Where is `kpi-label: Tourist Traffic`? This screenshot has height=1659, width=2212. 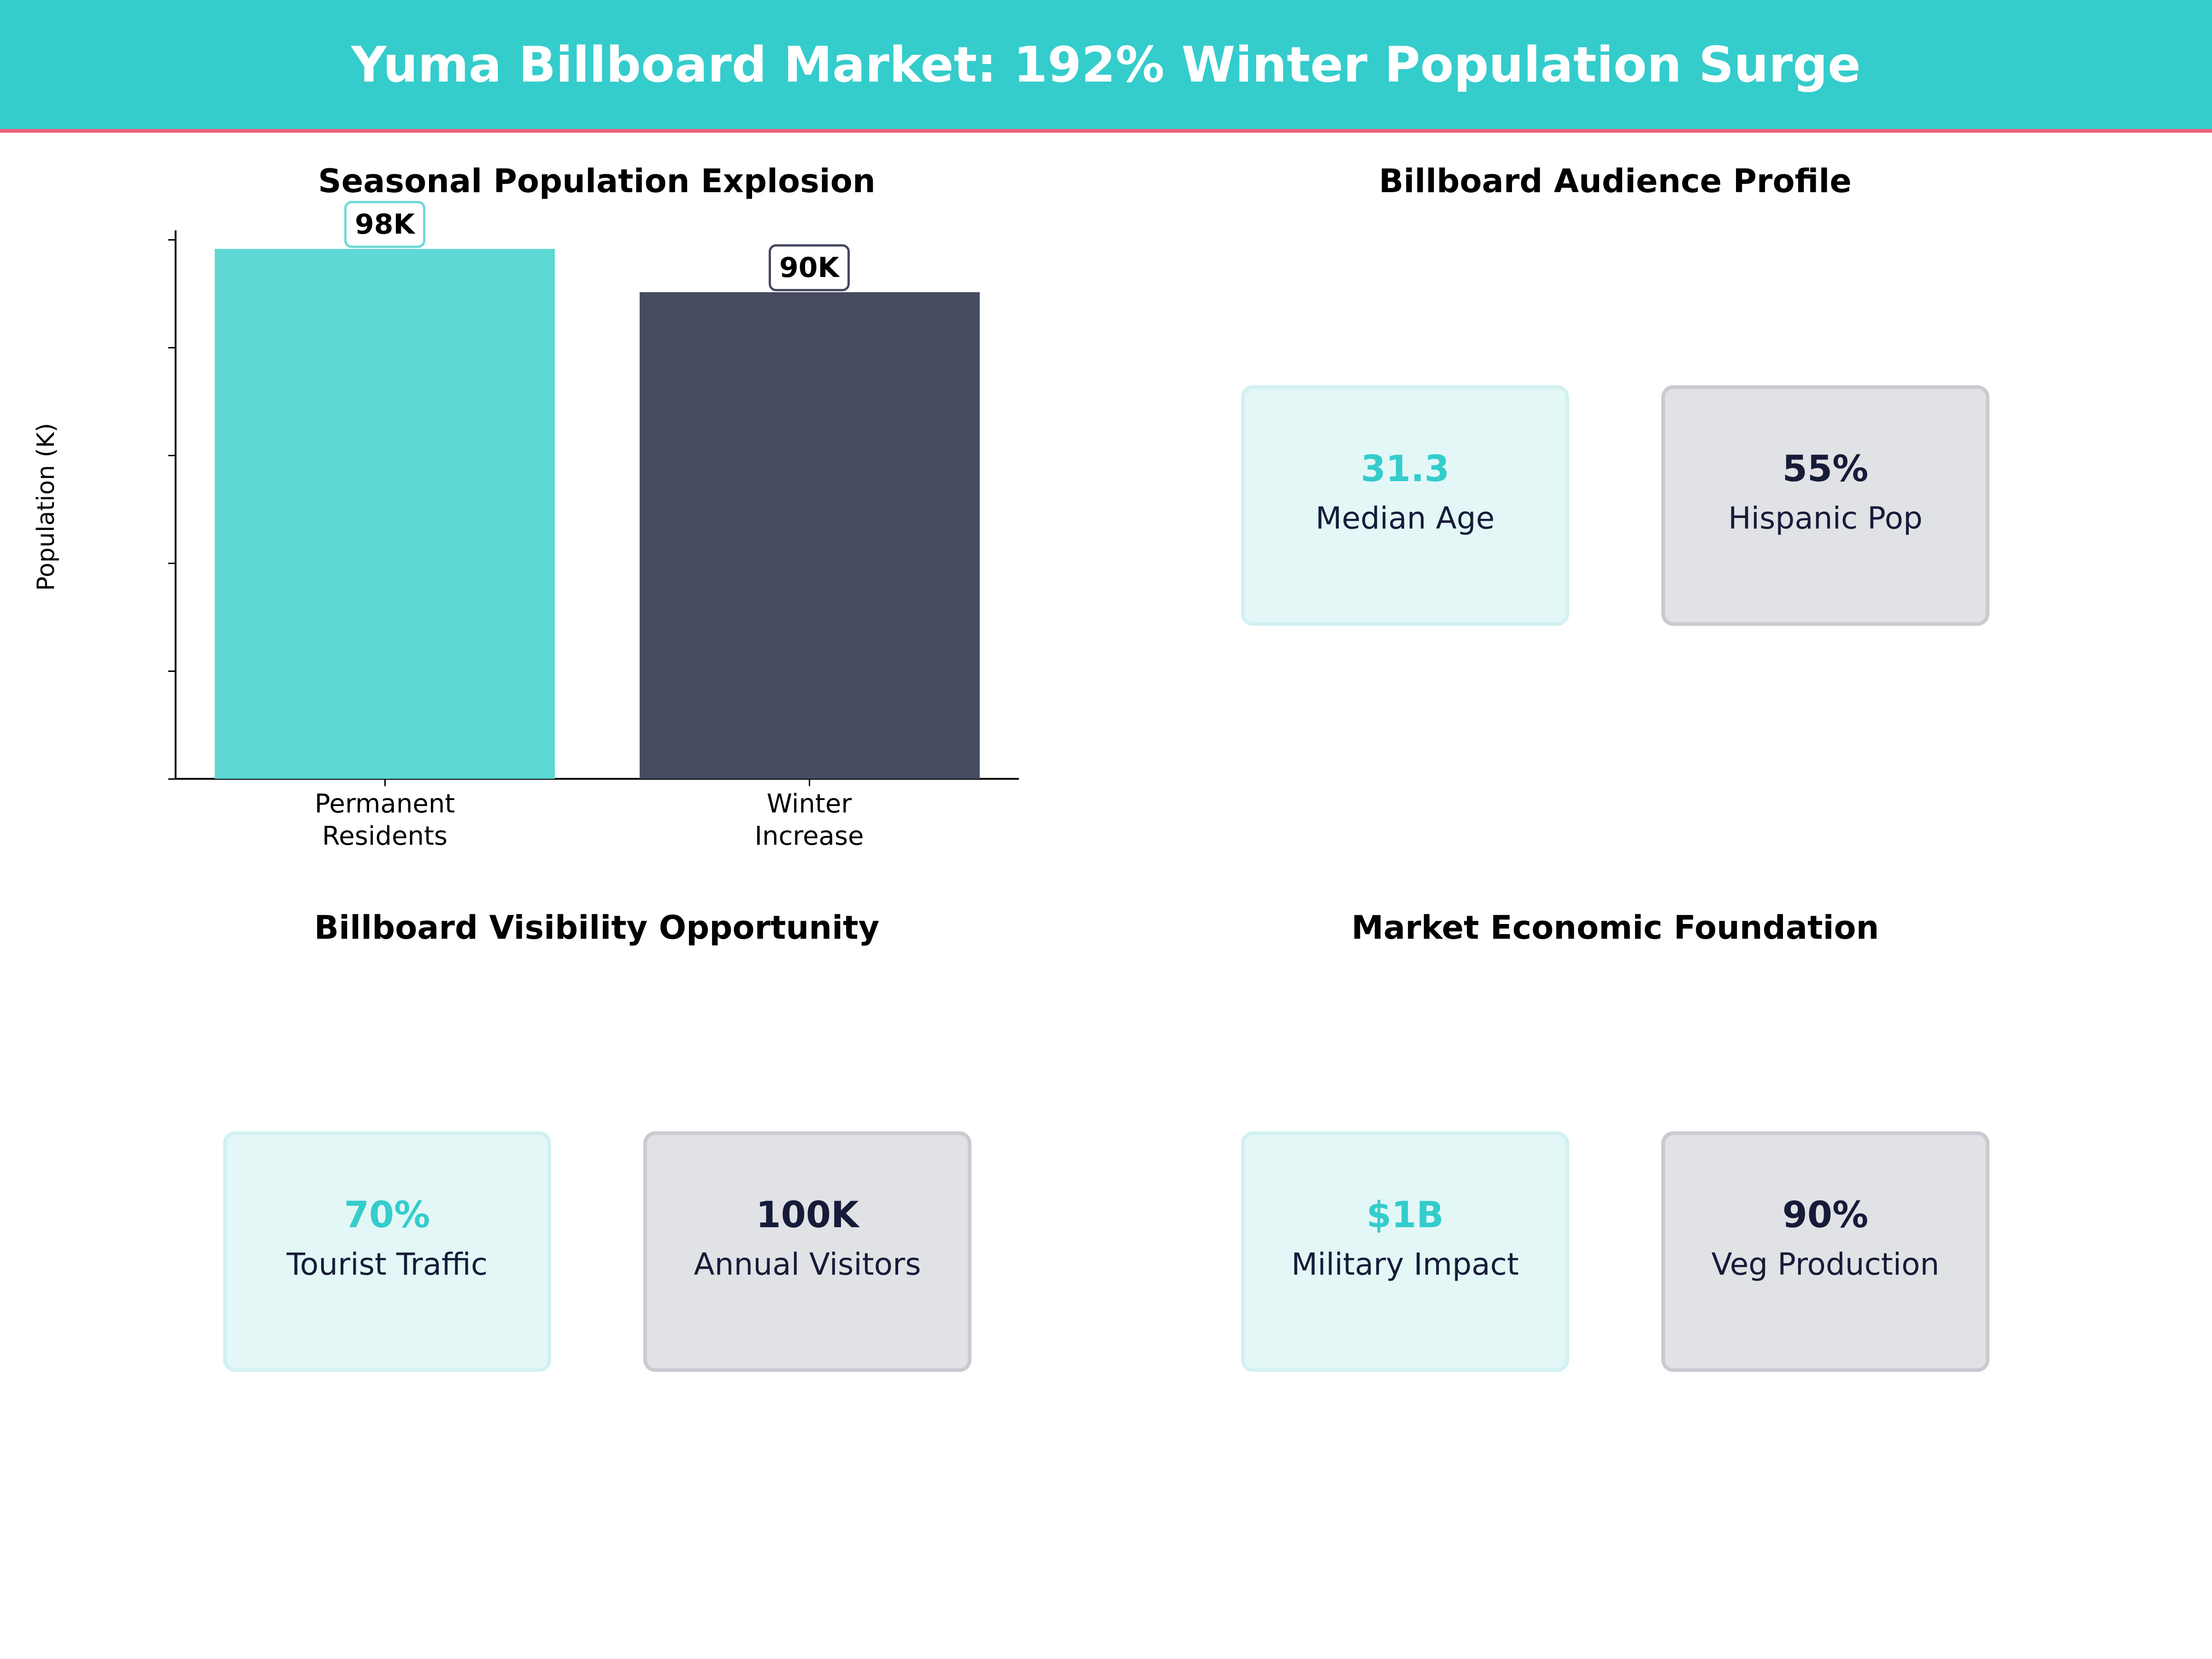
kpi-label: Tourist Traffic is located at coordinates (387, 1264).